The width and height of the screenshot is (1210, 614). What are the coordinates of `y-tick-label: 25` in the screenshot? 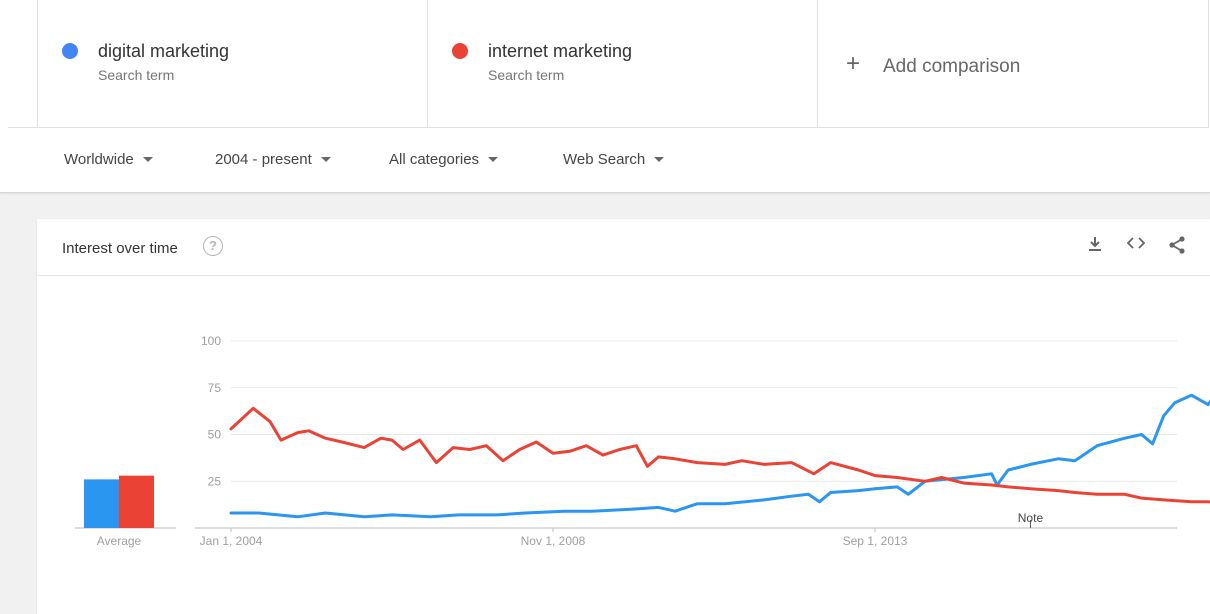 It's located at (215, 481).